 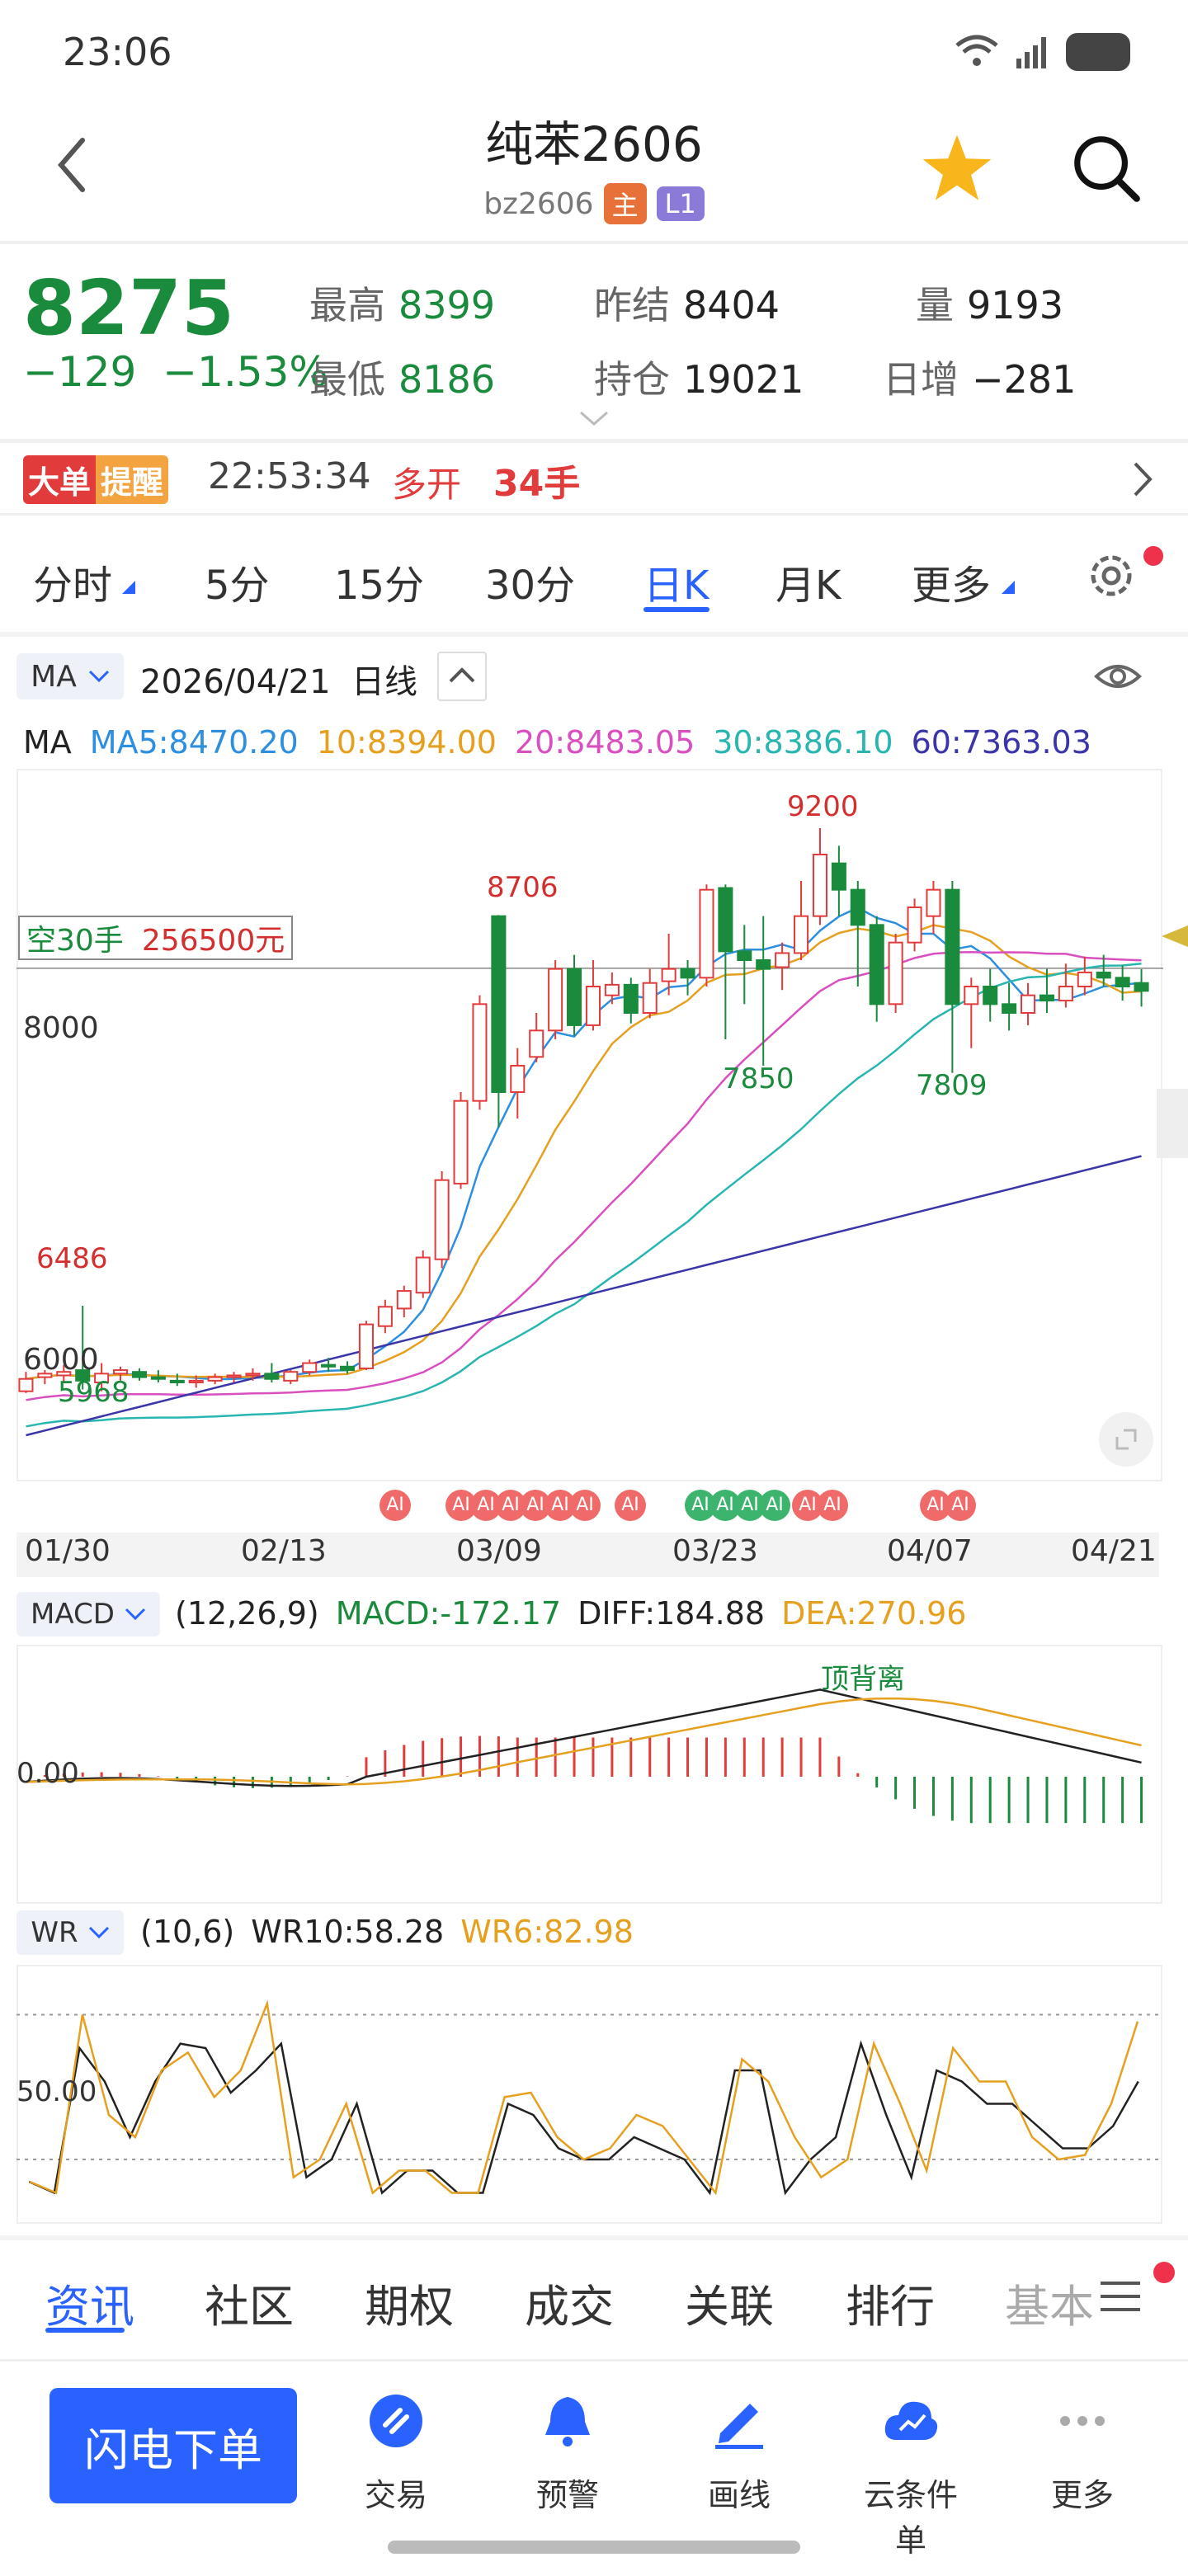 What do you see at coordinates (89, 2307) in the screenshot?
I see `tab-news: 资讯` at bounding box center [89, 2307].